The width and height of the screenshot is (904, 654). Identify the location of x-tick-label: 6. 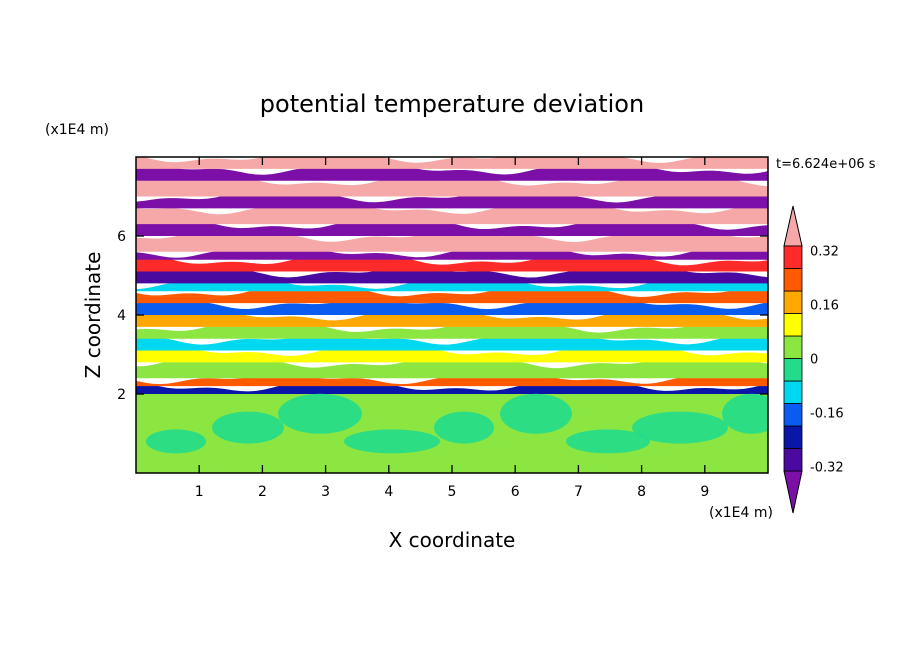
(515, 492).